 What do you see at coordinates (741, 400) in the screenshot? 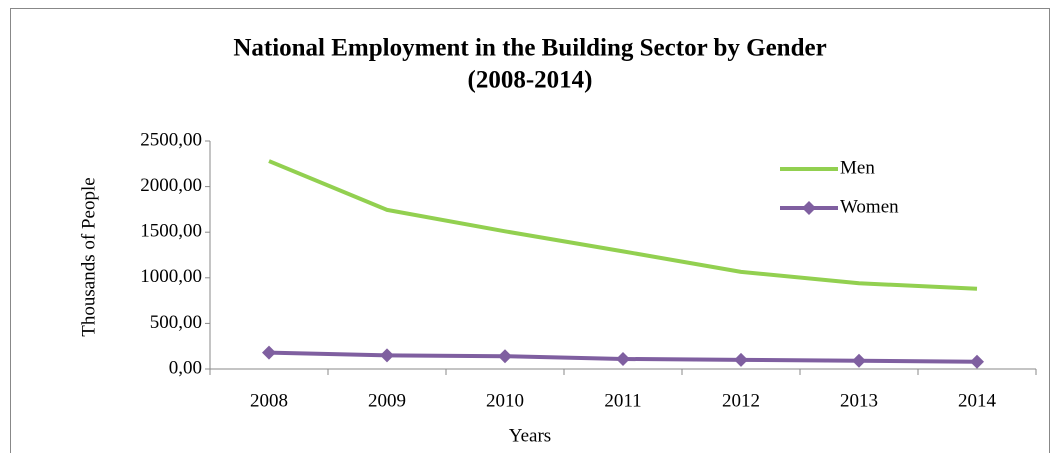
I see `x-tick-label: 2012` at bounding box center [741, 400].